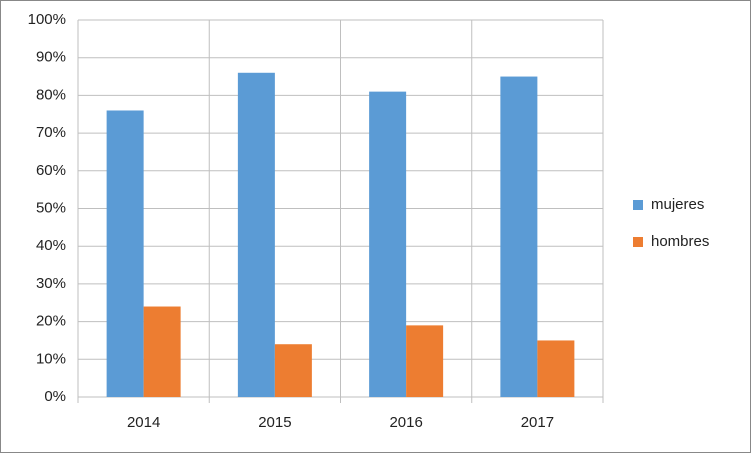 The height and width of the screenshot is (453, 751). Describe the element at coordinates (51, 207) in the screenshot. I see `y-tick-label: 50%` at that location.